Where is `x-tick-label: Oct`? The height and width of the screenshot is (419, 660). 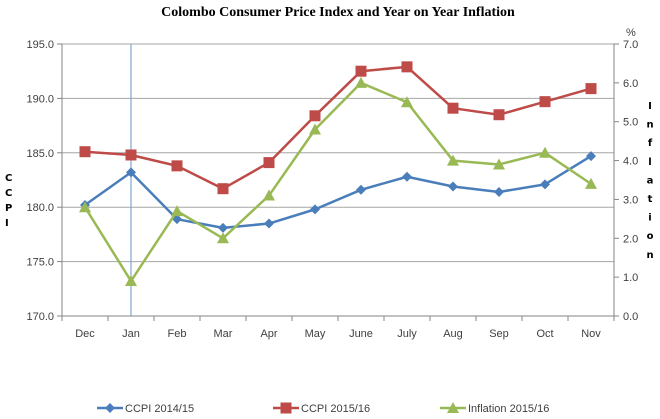
x-tick-label: Oct is located at coordinates (544, 334).